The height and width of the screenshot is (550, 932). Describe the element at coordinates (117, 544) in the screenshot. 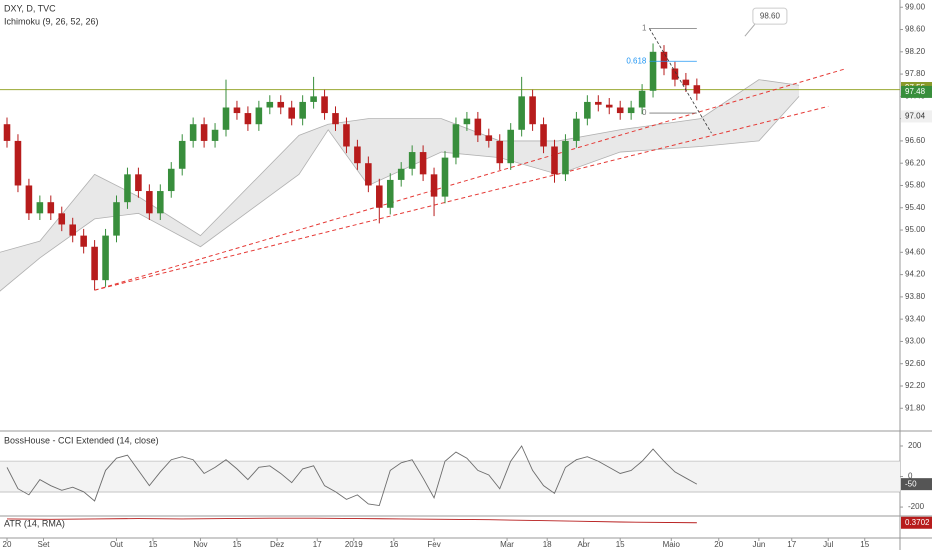

I see `x-tick-label: Out` at that location.